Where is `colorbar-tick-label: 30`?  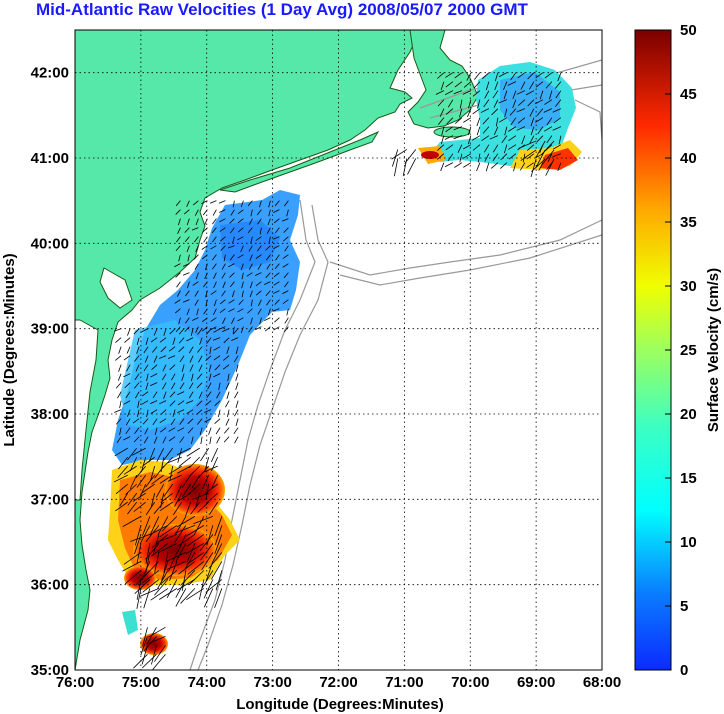 colorbar-tick-label: 30 is located at coordinates (688, 286).